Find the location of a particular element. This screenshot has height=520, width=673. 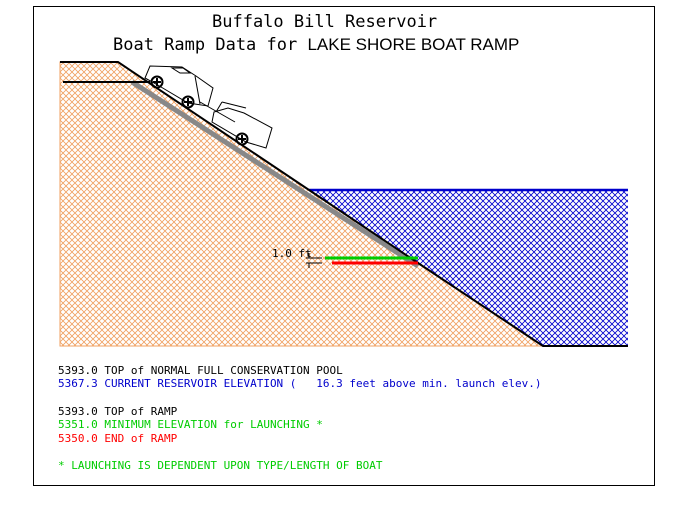

truck-boat-icon is located at coordinates (208, 107).